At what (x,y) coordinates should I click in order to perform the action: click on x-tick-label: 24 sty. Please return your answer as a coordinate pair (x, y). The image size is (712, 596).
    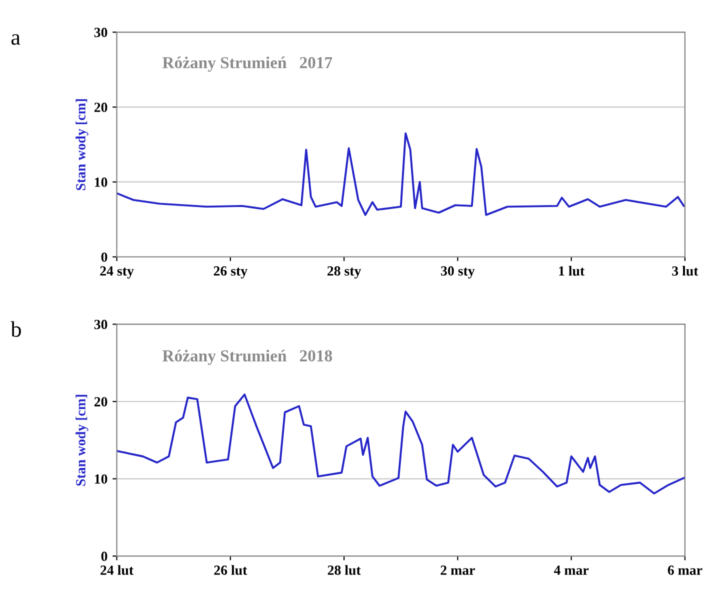
    Looking at the image, I should click on (117, 272).